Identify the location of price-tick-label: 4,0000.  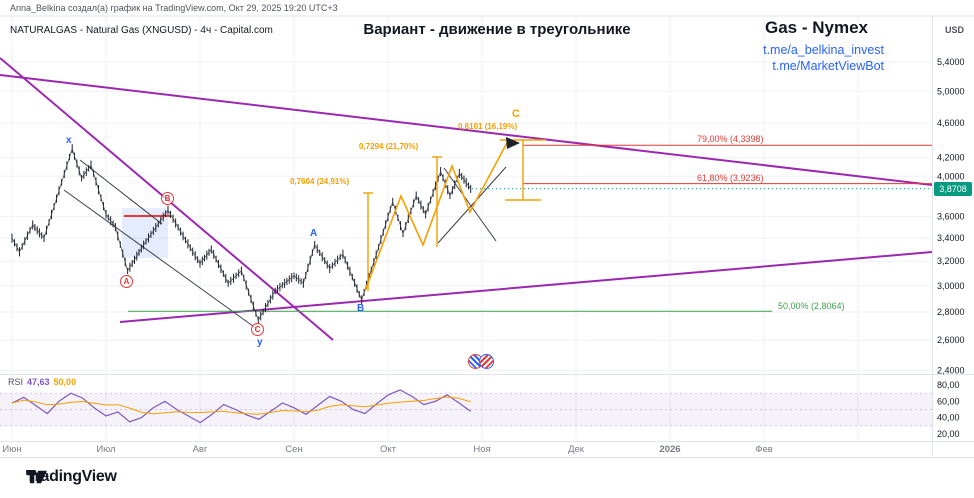
(951, 176).